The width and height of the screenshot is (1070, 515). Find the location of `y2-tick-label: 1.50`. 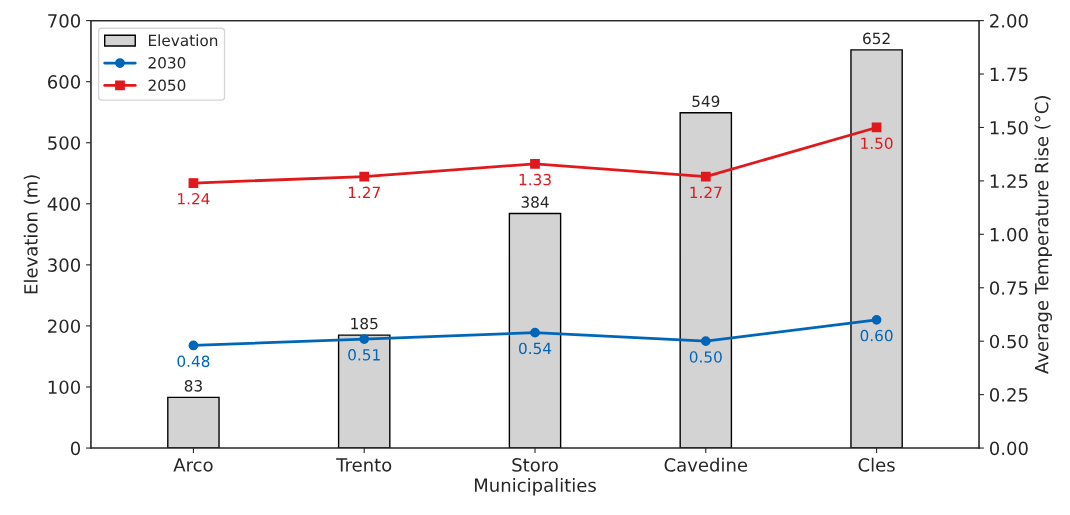

y2-tick-label: 1.50 is located at coordinates (1009, 127).